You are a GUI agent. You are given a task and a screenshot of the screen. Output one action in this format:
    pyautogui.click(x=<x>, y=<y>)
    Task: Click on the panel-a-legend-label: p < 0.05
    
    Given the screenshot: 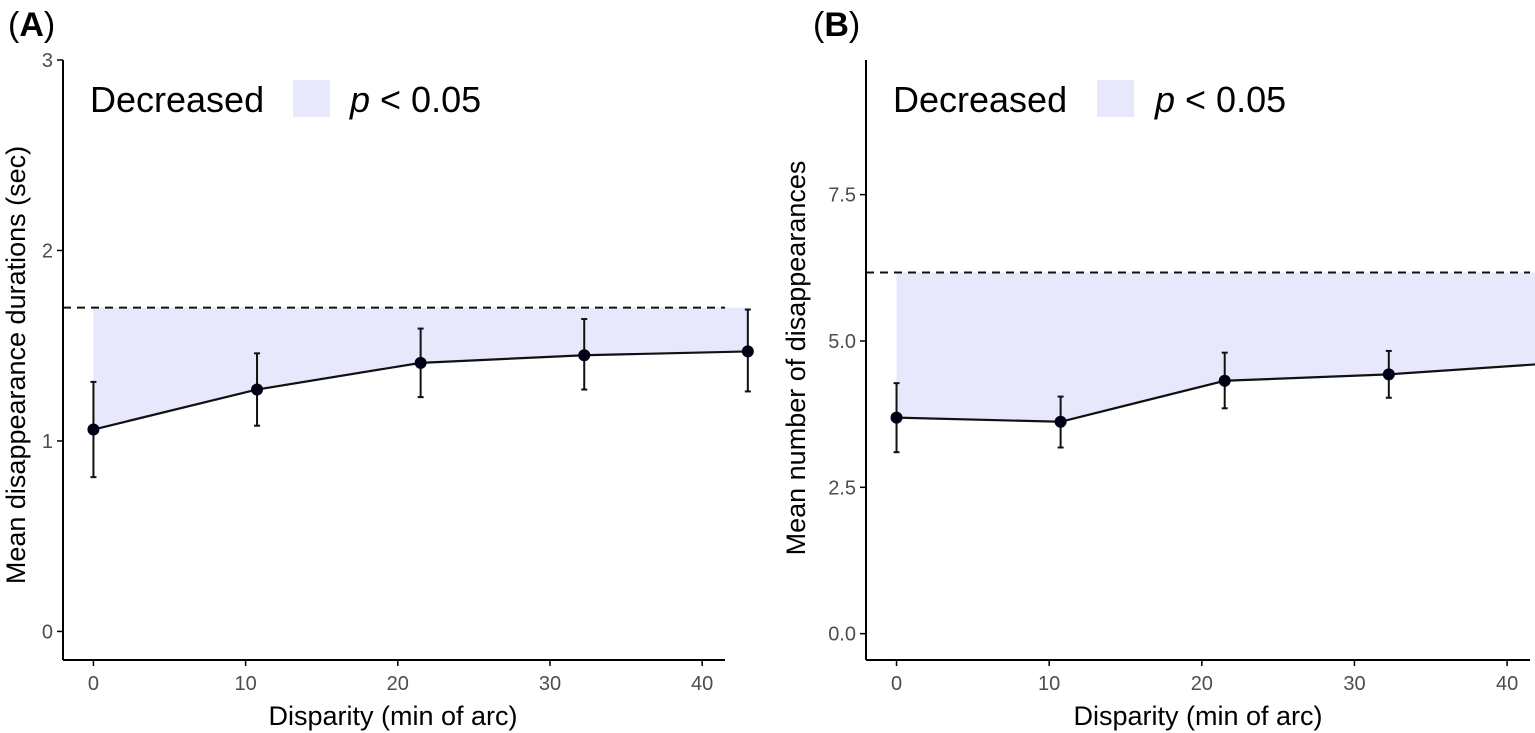 What is the action you would take?
    pyautogui.click(x=415, y=99)
    